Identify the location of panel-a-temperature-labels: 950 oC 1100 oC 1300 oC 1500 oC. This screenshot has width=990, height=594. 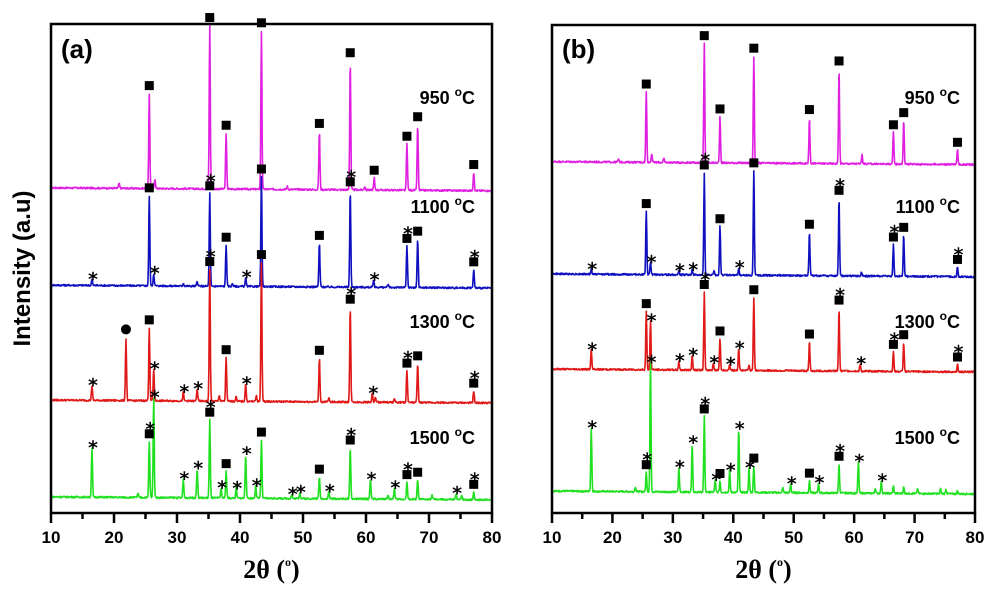
(442, 266).